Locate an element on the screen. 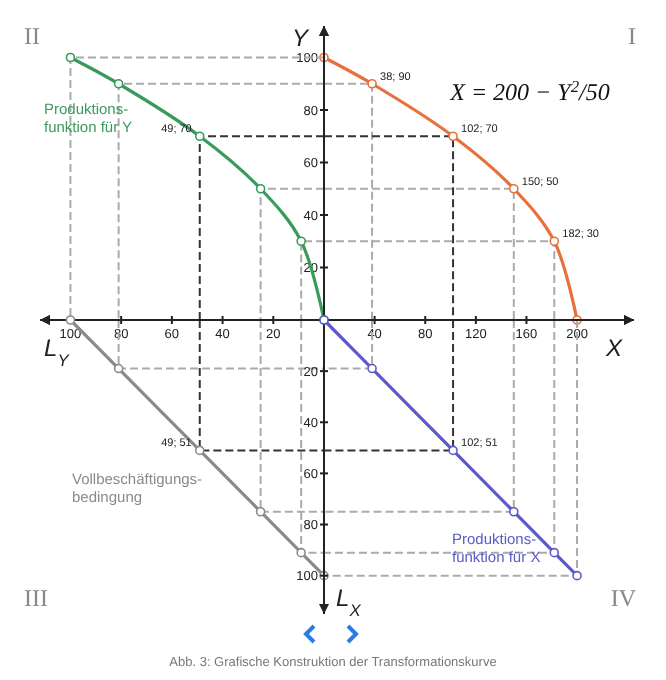  x-axis-title: X is located at coordinates (613, 348).